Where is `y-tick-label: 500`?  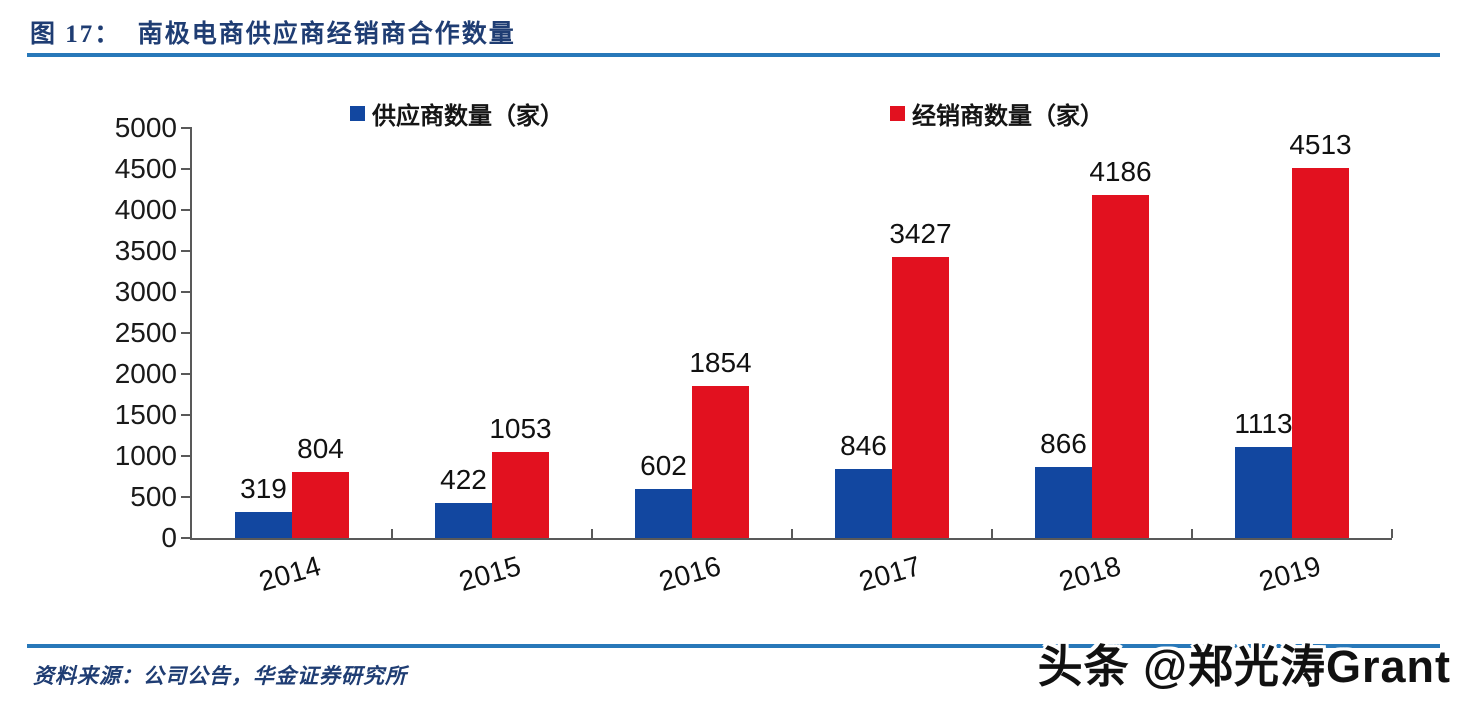 y-tick-label: 500 is located at coordinates (153, 496).